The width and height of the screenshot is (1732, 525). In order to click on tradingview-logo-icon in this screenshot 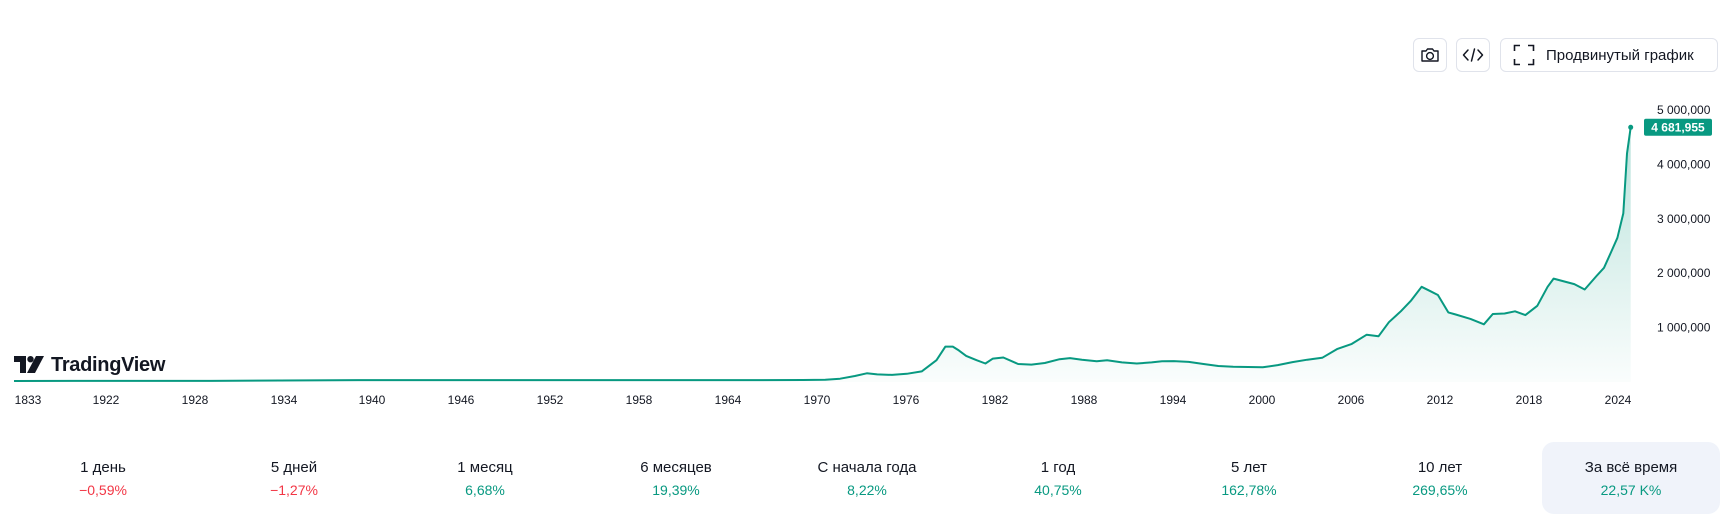, I will do `click(29, 364)`.